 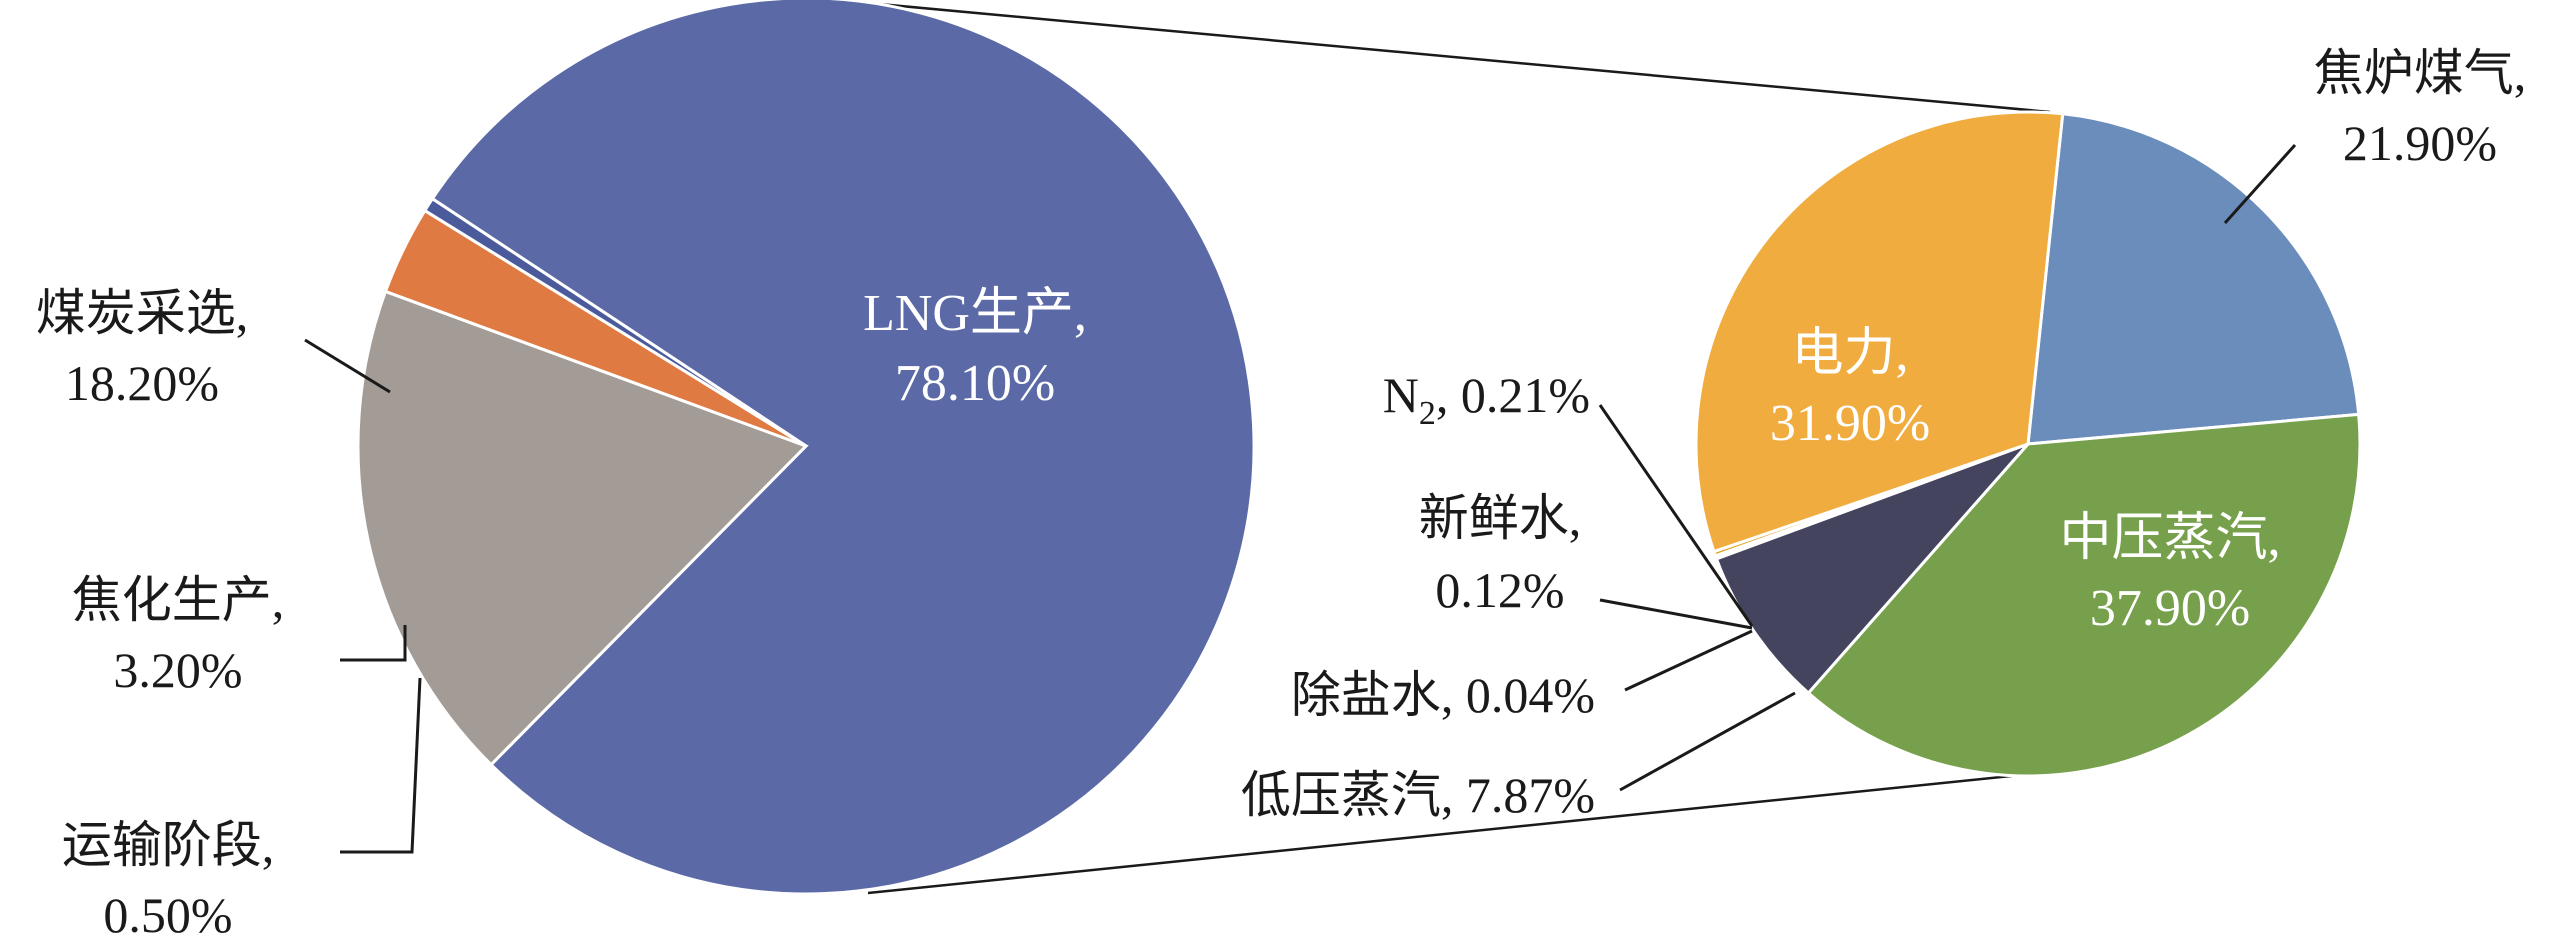 I want to click on label-coking-line2: 3.20%, so click(x=177, y=670).